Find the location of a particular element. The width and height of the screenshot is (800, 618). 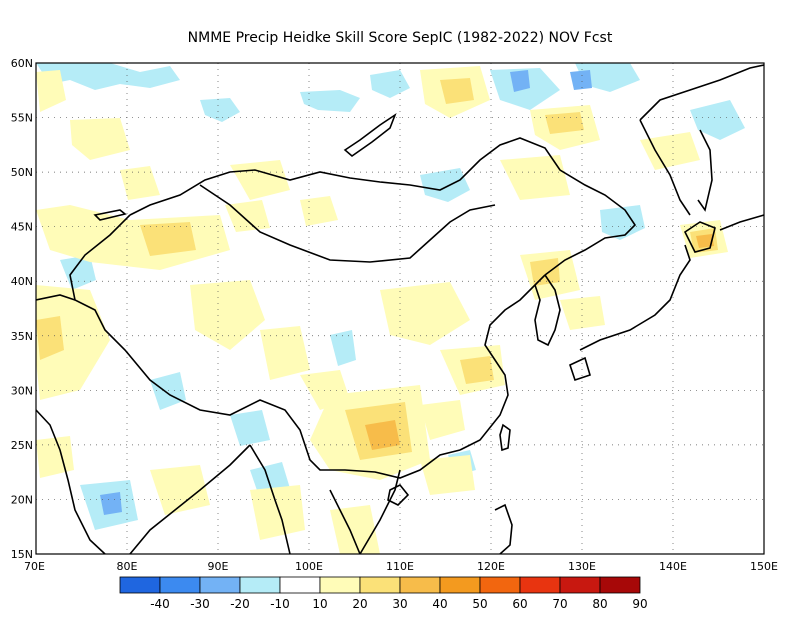

indochina-east is located at coordinates (380, 511).